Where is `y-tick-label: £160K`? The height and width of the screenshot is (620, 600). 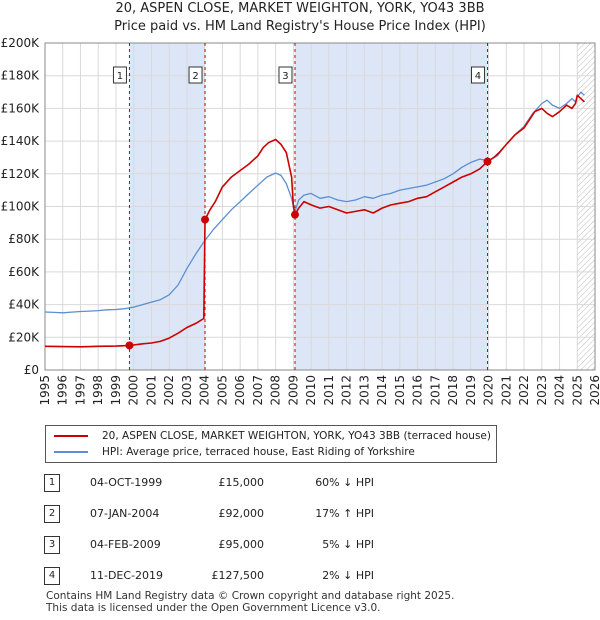 y-tick-label: £160K is located at coordinates (21, 108).